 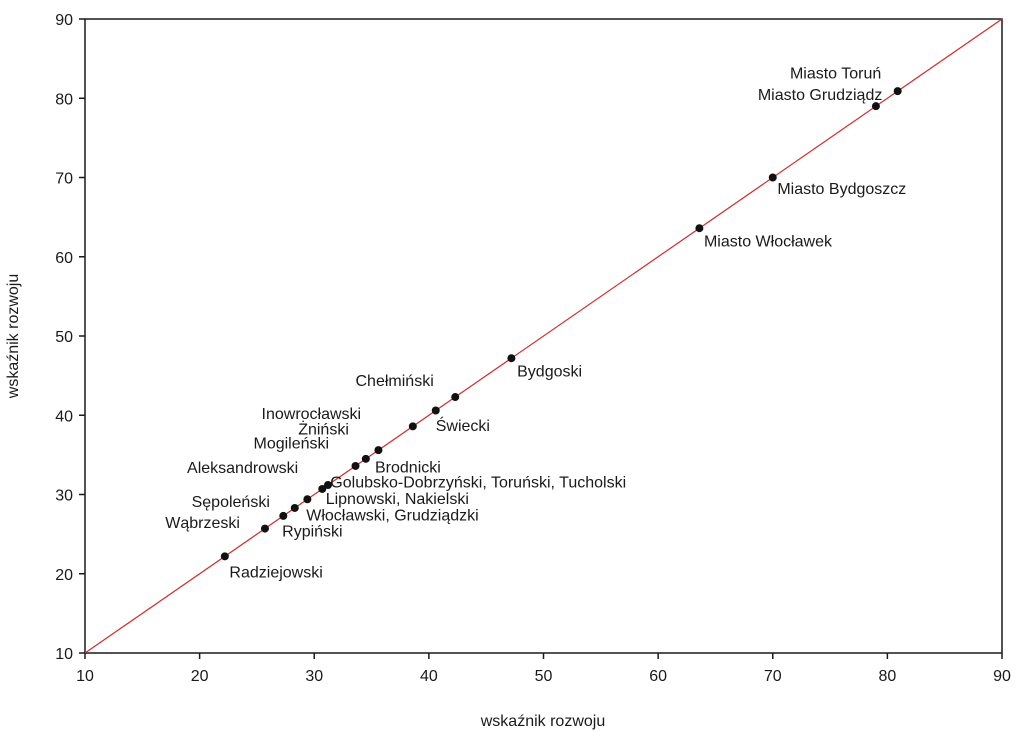 I want to click on point-label: Miasto Bydgoszcz, so click(x=841, y=189).